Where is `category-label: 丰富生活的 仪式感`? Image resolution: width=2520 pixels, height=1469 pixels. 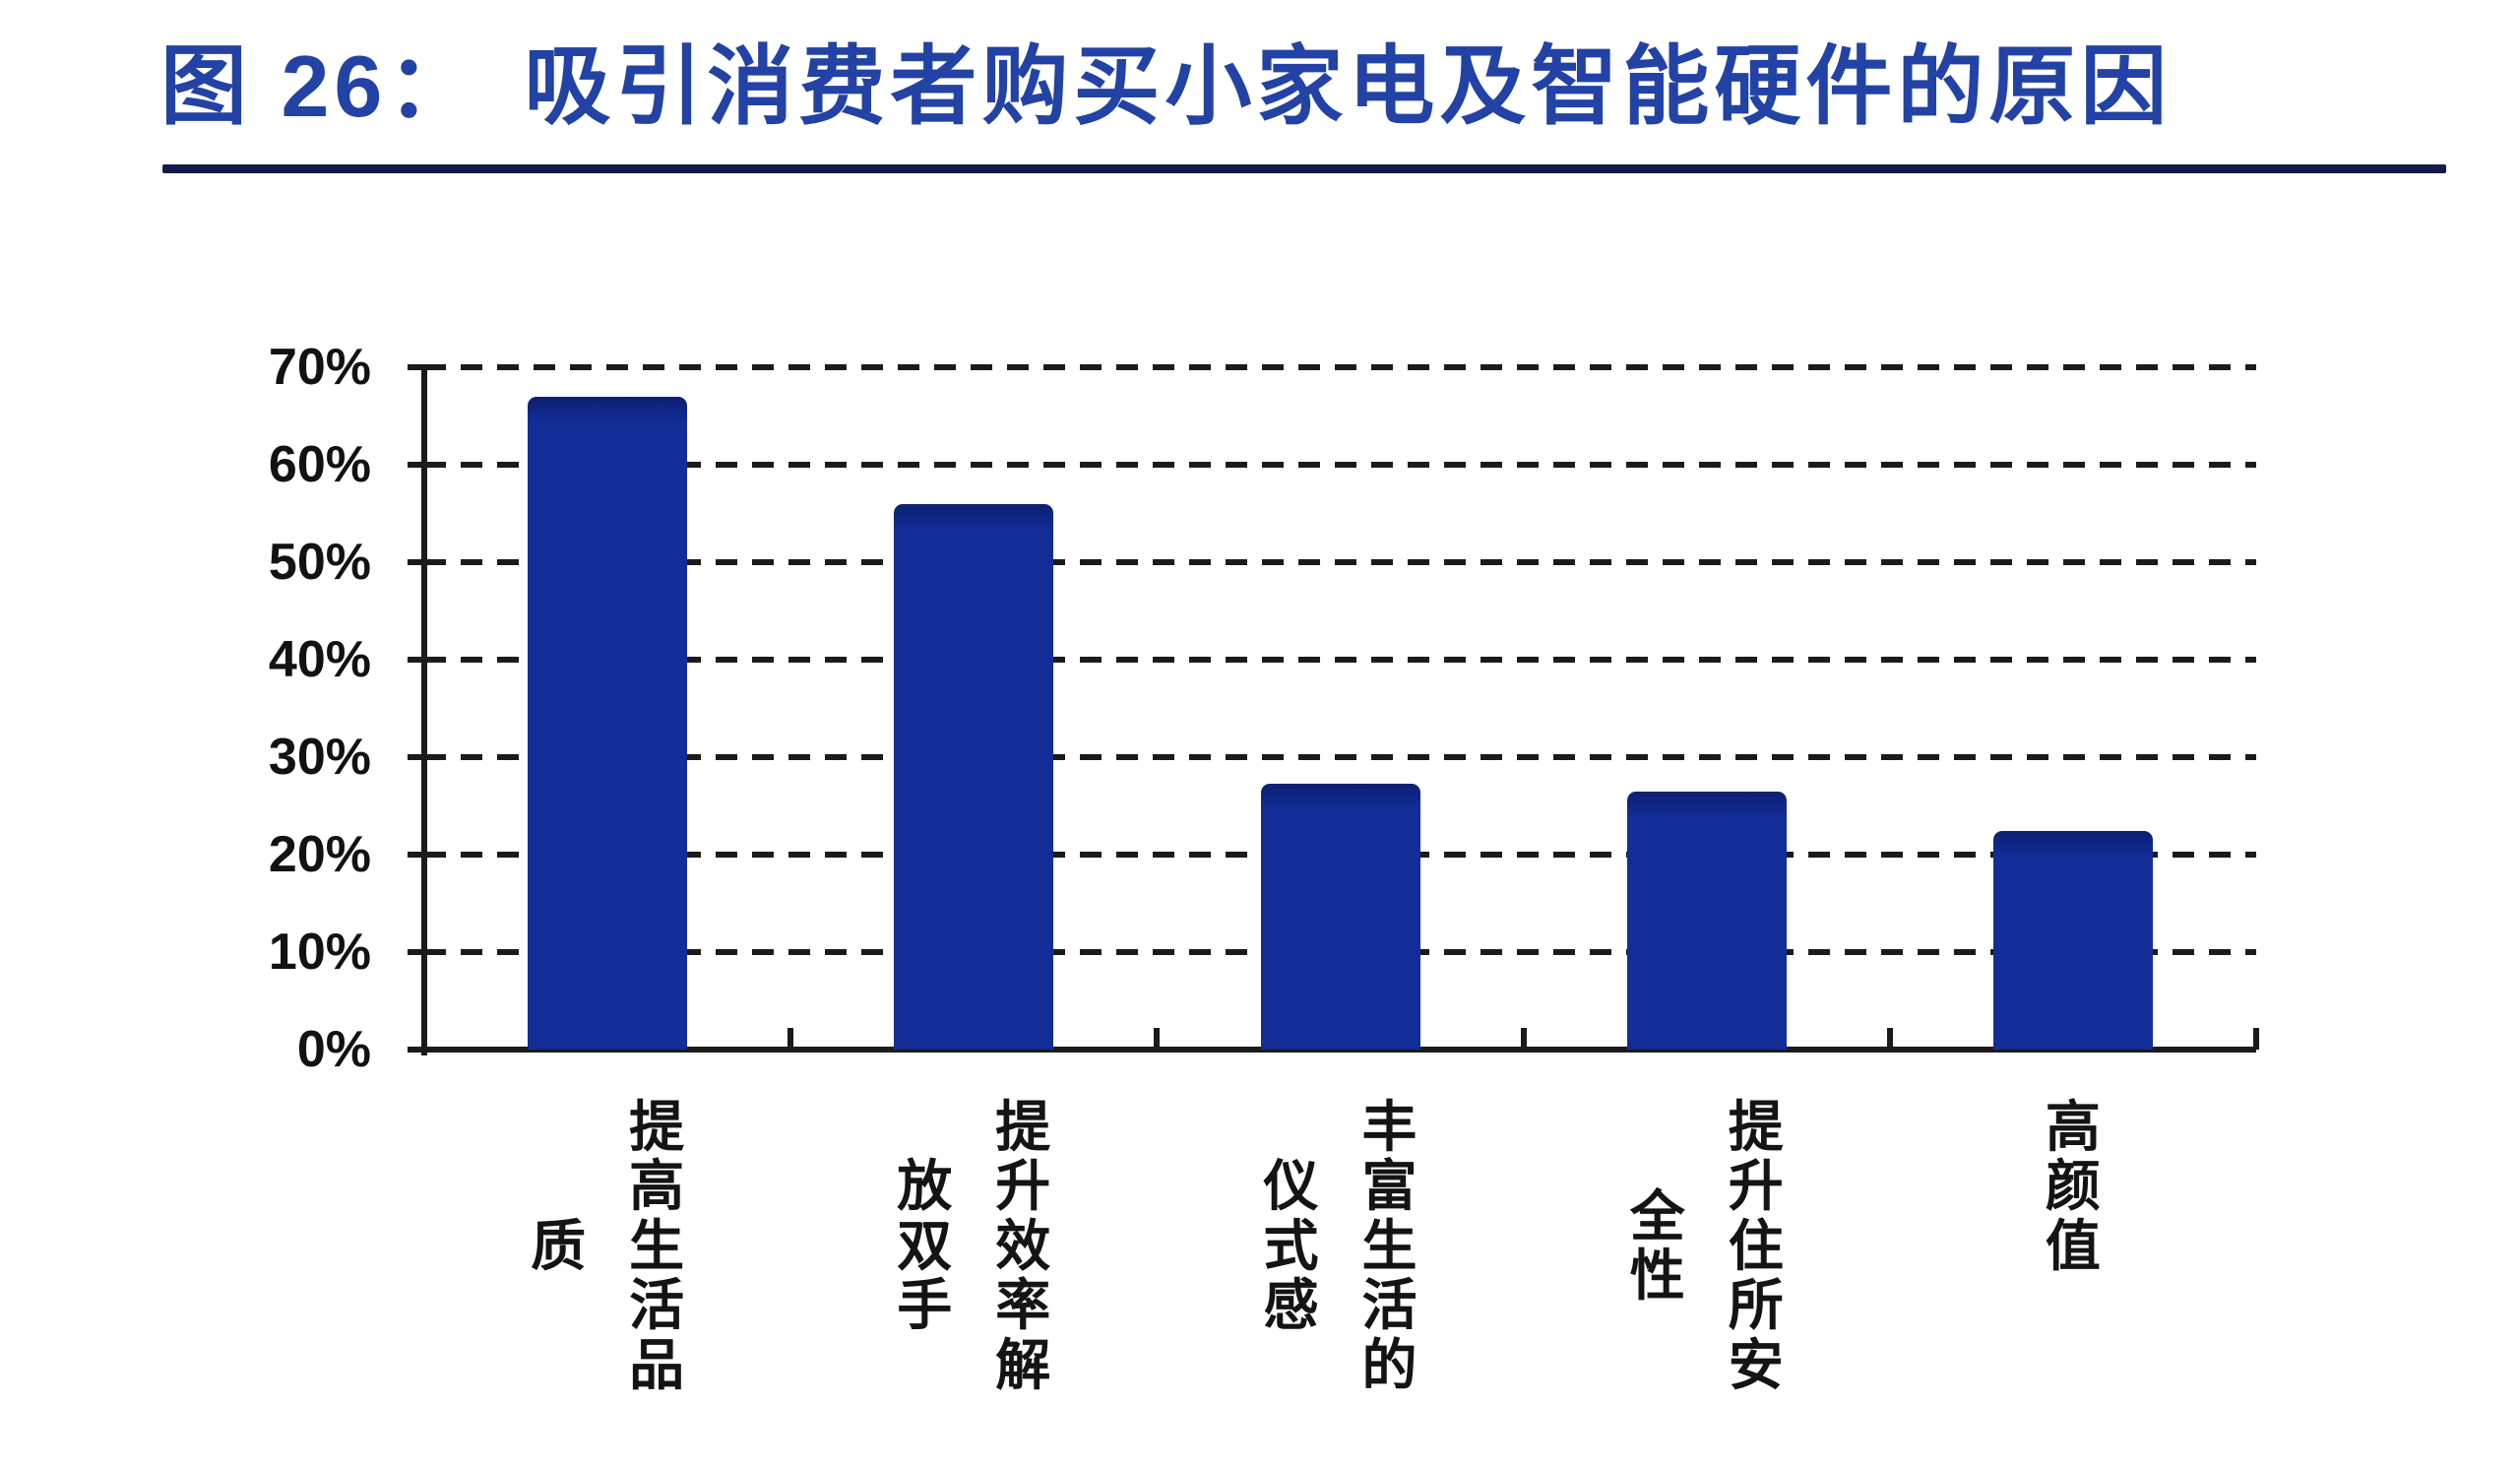 category-label: 丰富生活的 仪式感 is located at coordinates (1340, 1246).